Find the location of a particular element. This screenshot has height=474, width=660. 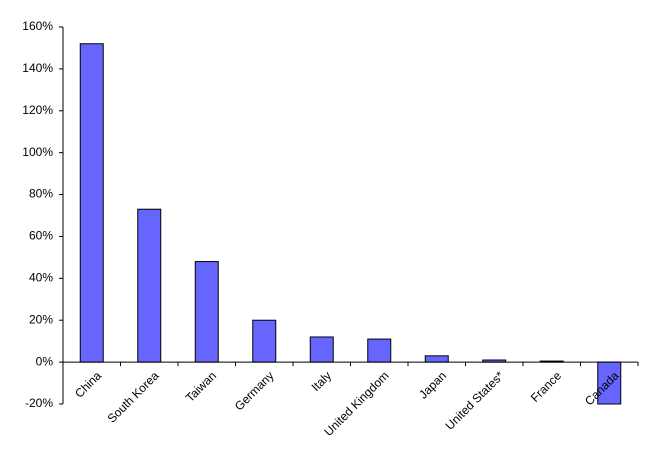

x-tick-label: Italy is located at coordinates (321, 381).